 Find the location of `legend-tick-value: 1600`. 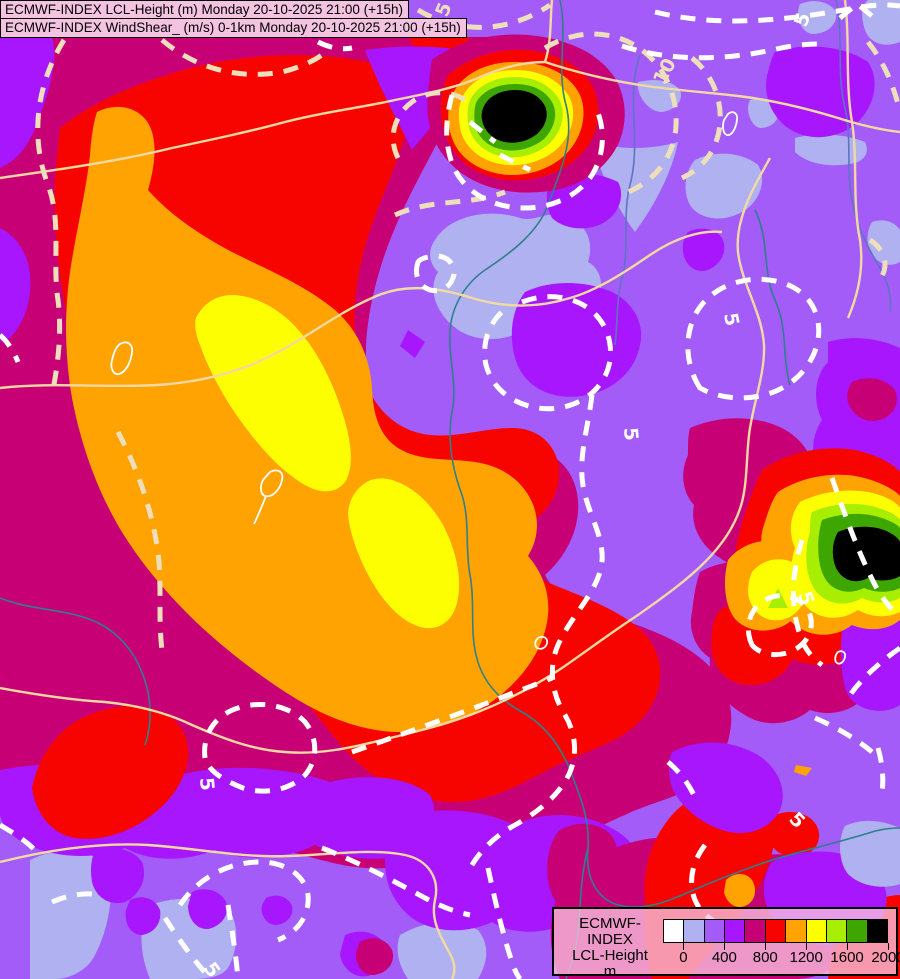

legend-tick-value: 1600 is located at coordinates (847, 957).